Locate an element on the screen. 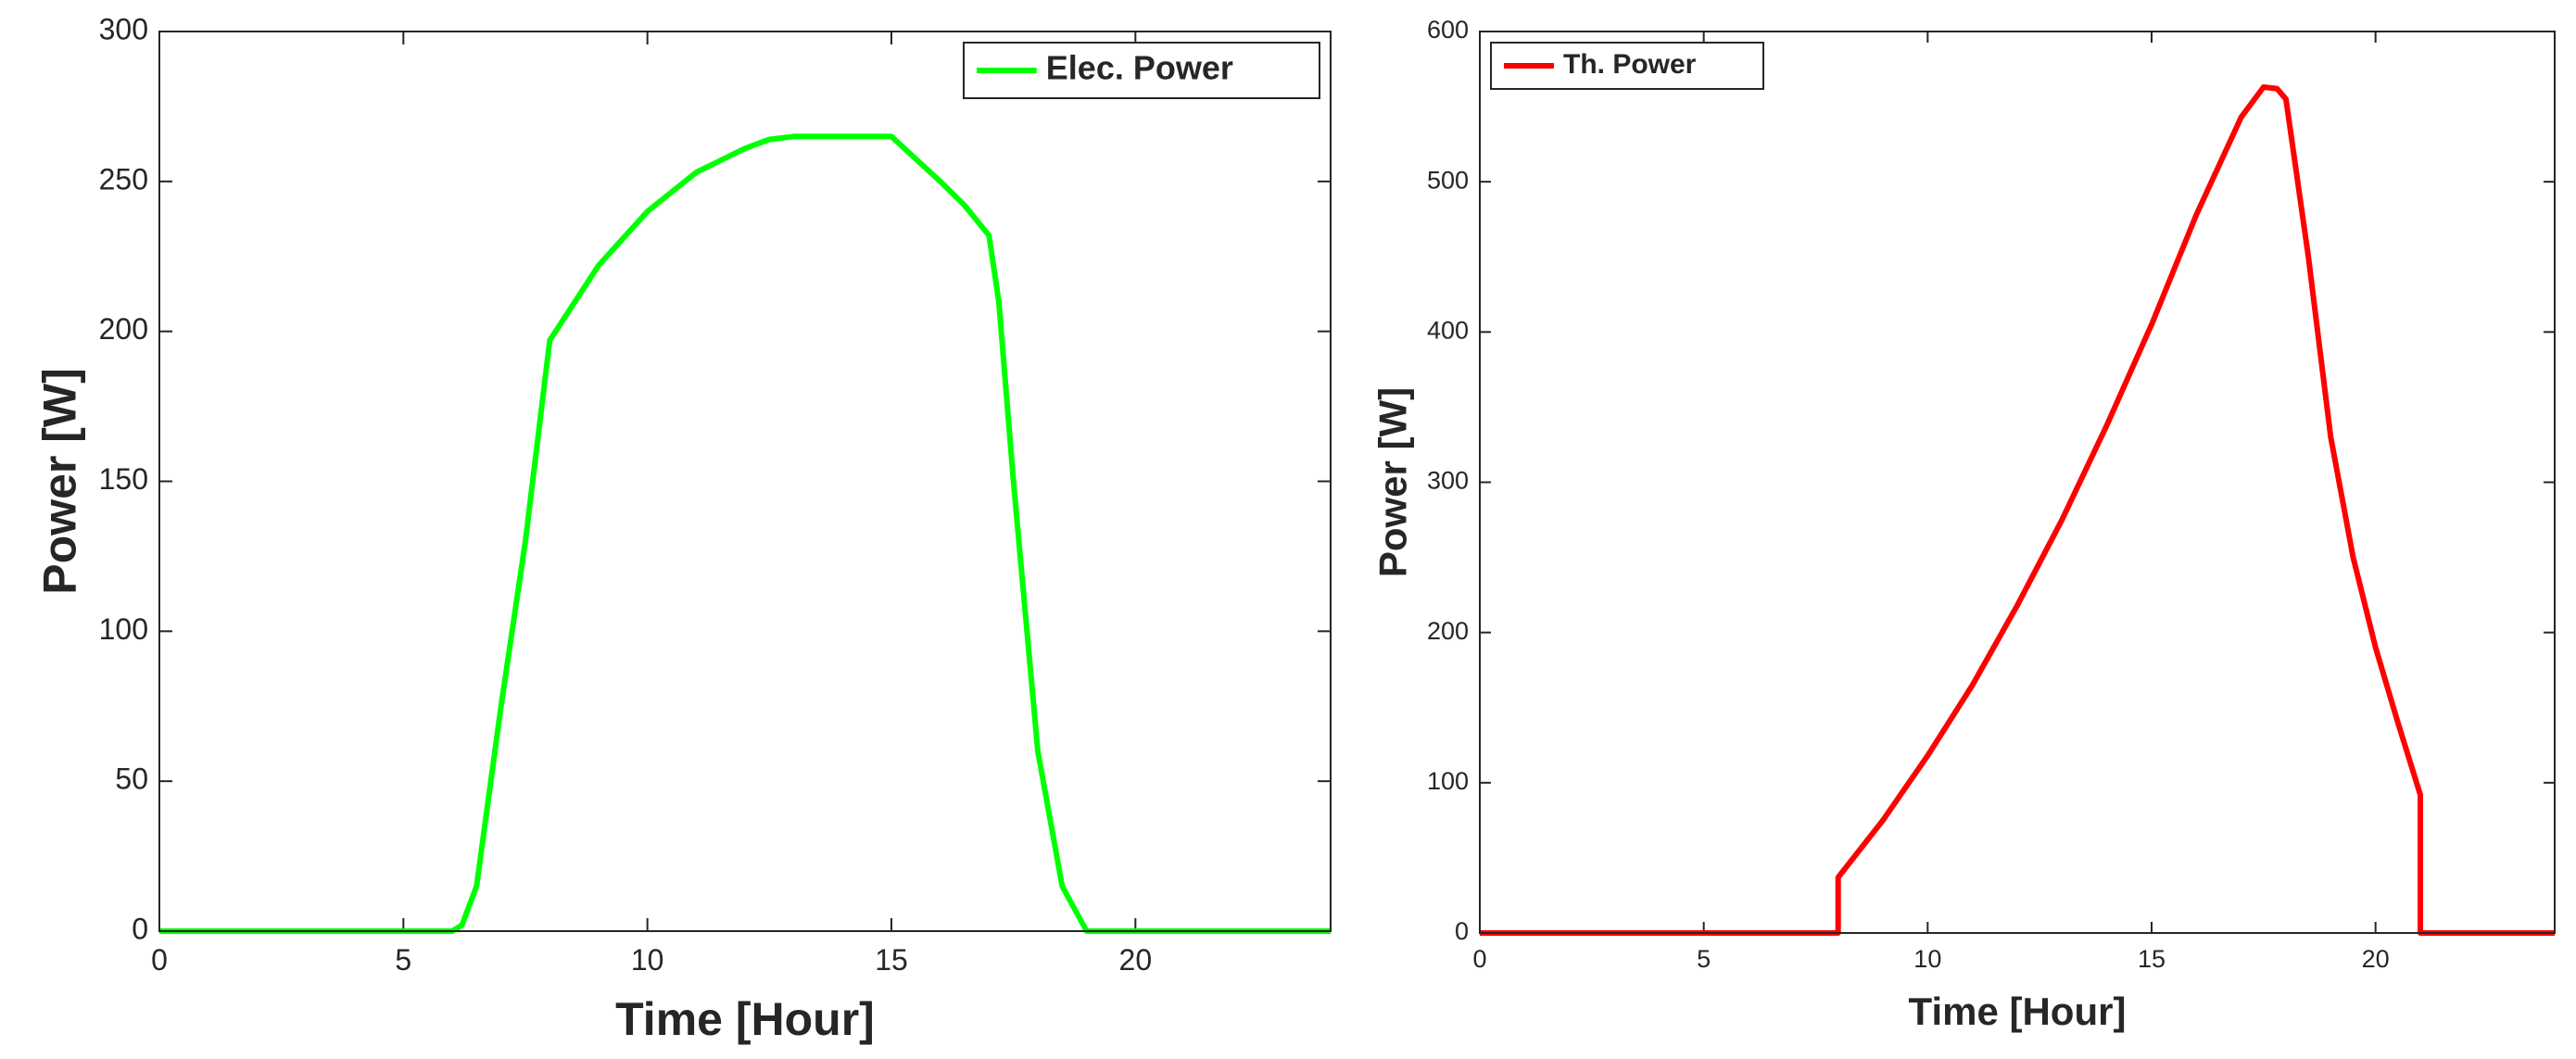 This screenshot has height=1059, width=2576. legend-label: Th. Power is located at coordinates (1630, 64).